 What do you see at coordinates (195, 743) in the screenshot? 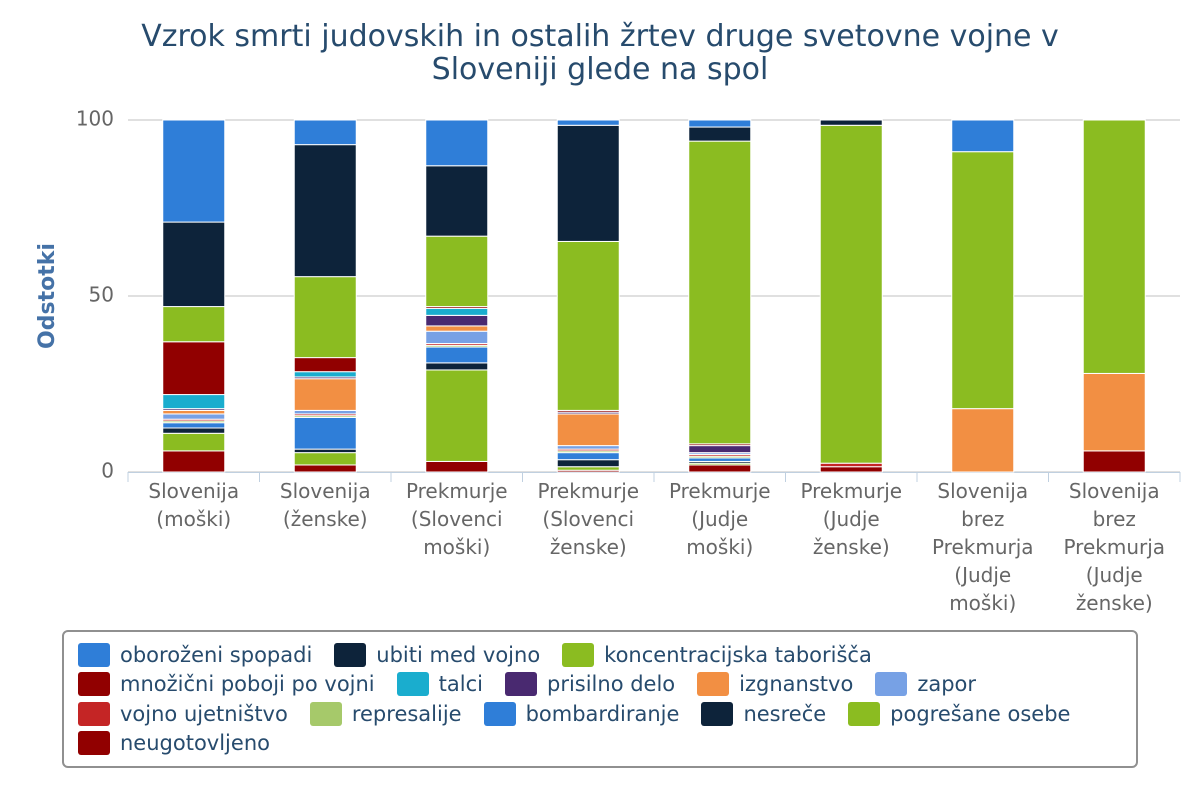
I see `legend-label: neugotovljeno` at bounding box center [195, 743].